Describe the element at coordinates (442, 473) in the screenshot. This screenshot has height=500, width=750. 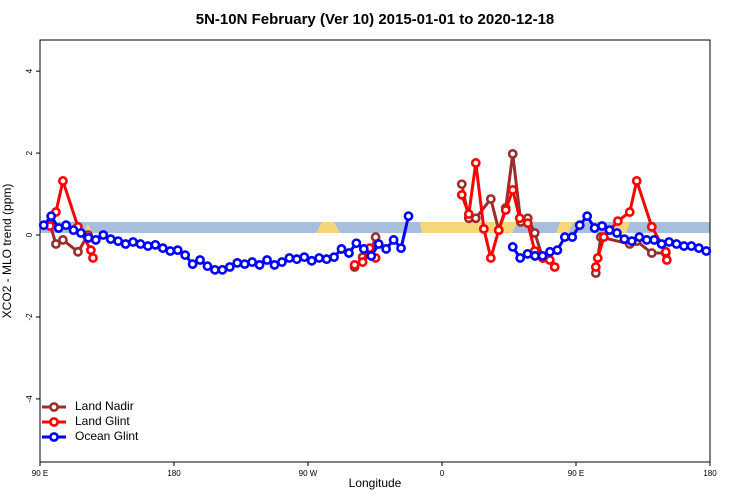
I see `x-tick-label: 0` at that location.